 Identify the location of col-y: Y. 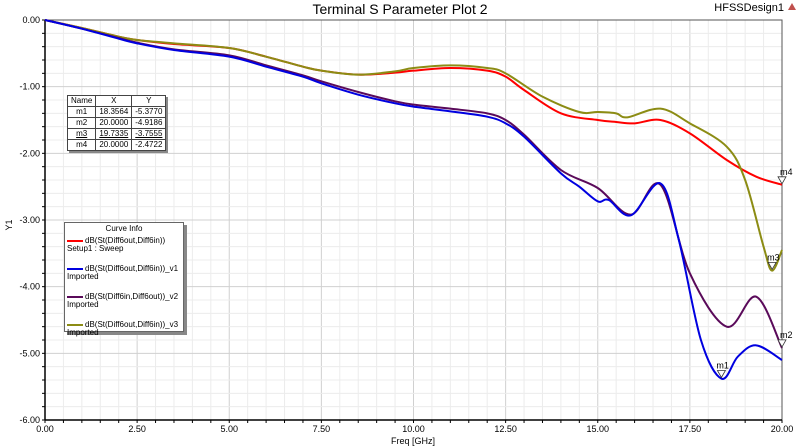
(149, 101).